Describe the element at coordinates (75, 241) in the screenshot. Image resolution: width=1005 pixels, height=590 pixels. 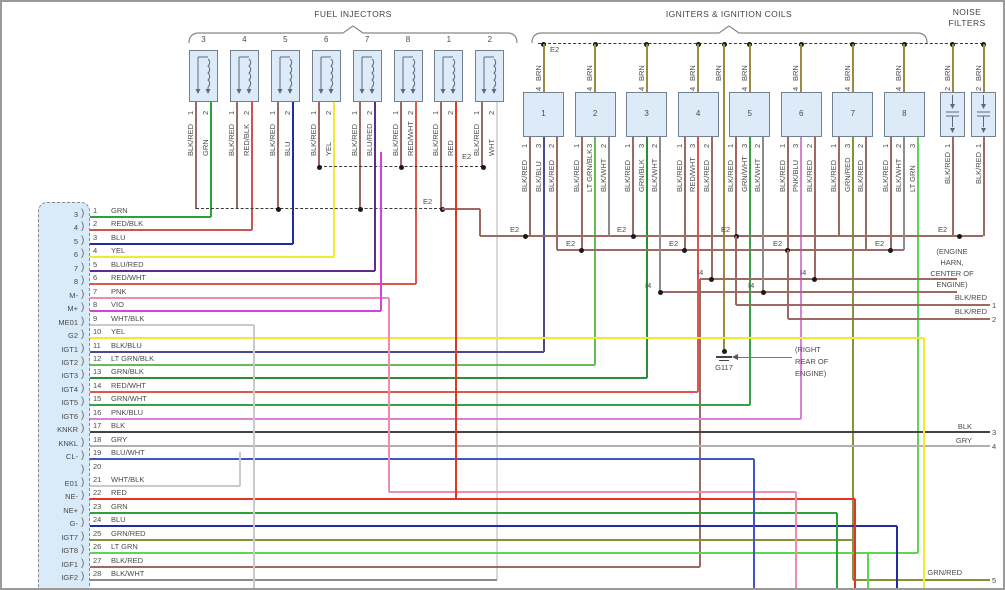
I see `connector-terminal-name: 5` at that location.